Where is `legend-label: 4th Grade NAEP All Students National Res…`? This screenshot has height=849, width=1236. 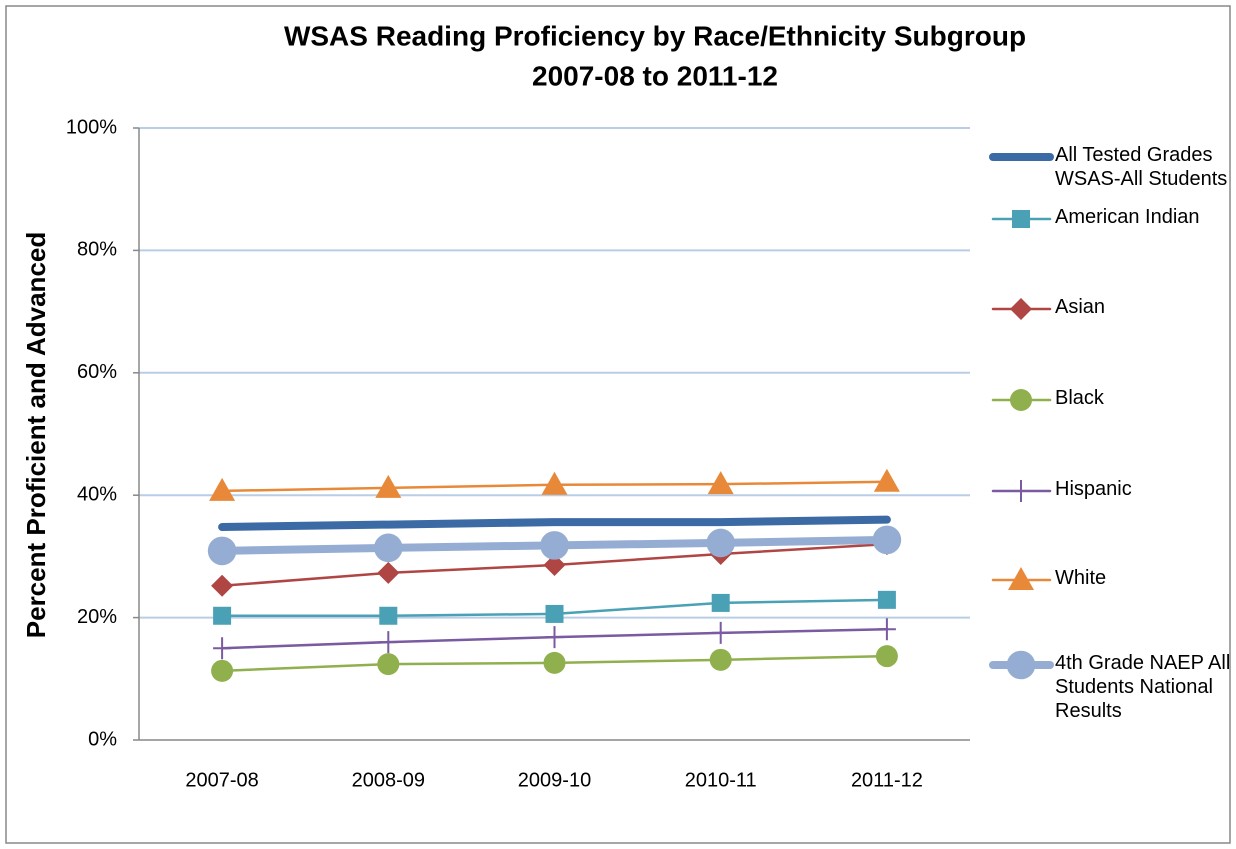
legend-label: 4th Grade NAEP All Students National Res… is located at coordinates (1143, 687).